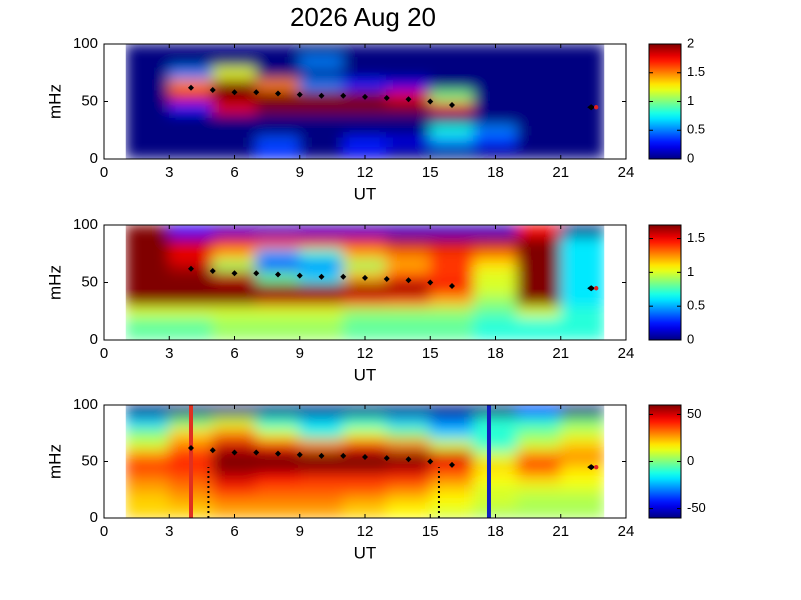 The image size is (801, 600). What do you see at coordinates (690, 271) in the screenshot?
I see `colorbar-tick-label: 1` at bounding box center [690, 271].